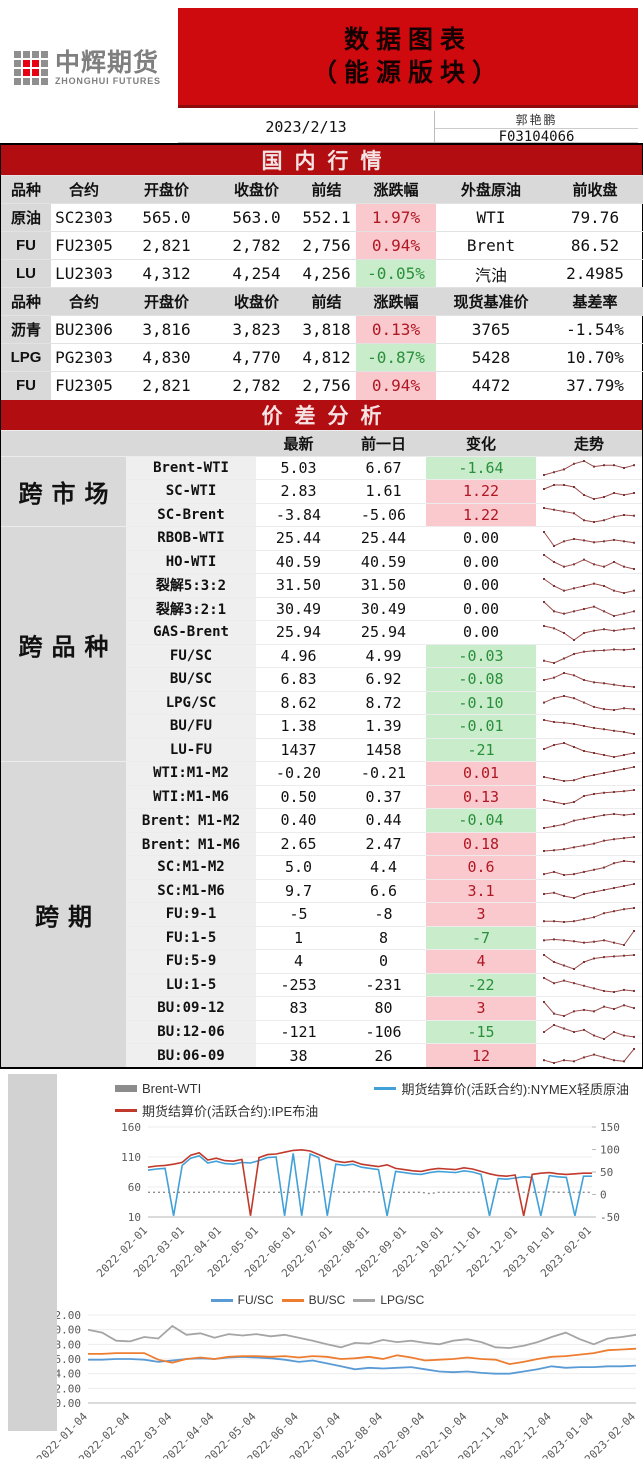 The width and height of the screenshot is (643, 1464). I want to click on ext-value-cell: -1.54%, so click(594, 329).